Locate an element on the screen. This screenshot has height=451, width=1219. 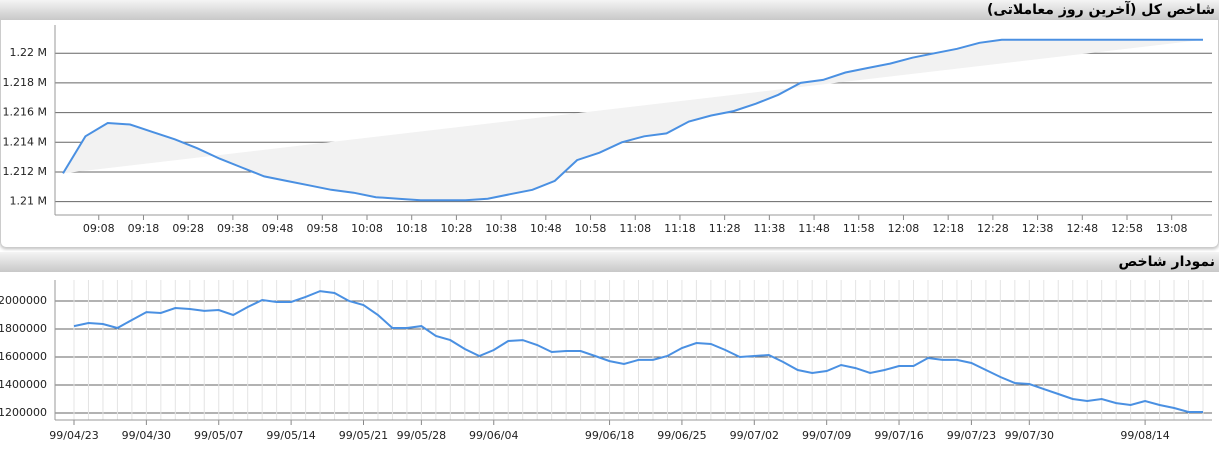
x-tick-label: 99/06/25 is located at coordinates (681, 435).